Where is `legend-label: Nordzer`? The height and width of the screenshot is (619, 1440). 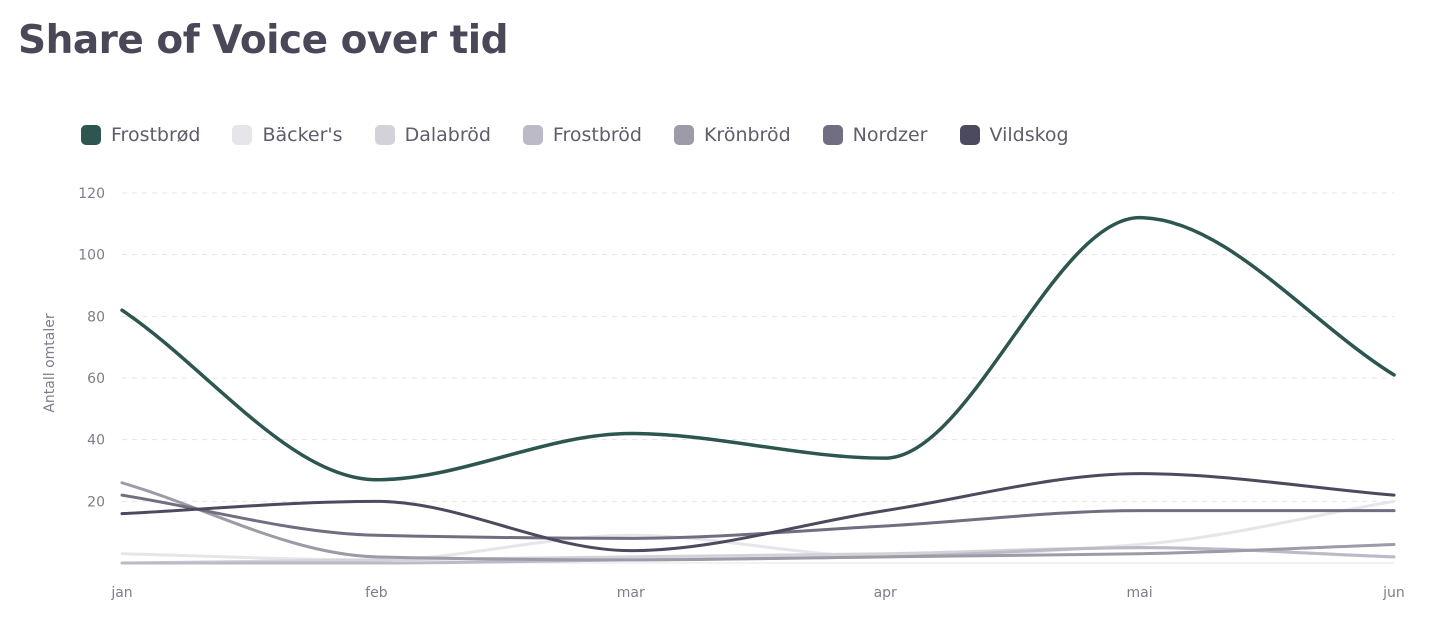 legend-label: Nordzer is located at coordinates (890, 135).